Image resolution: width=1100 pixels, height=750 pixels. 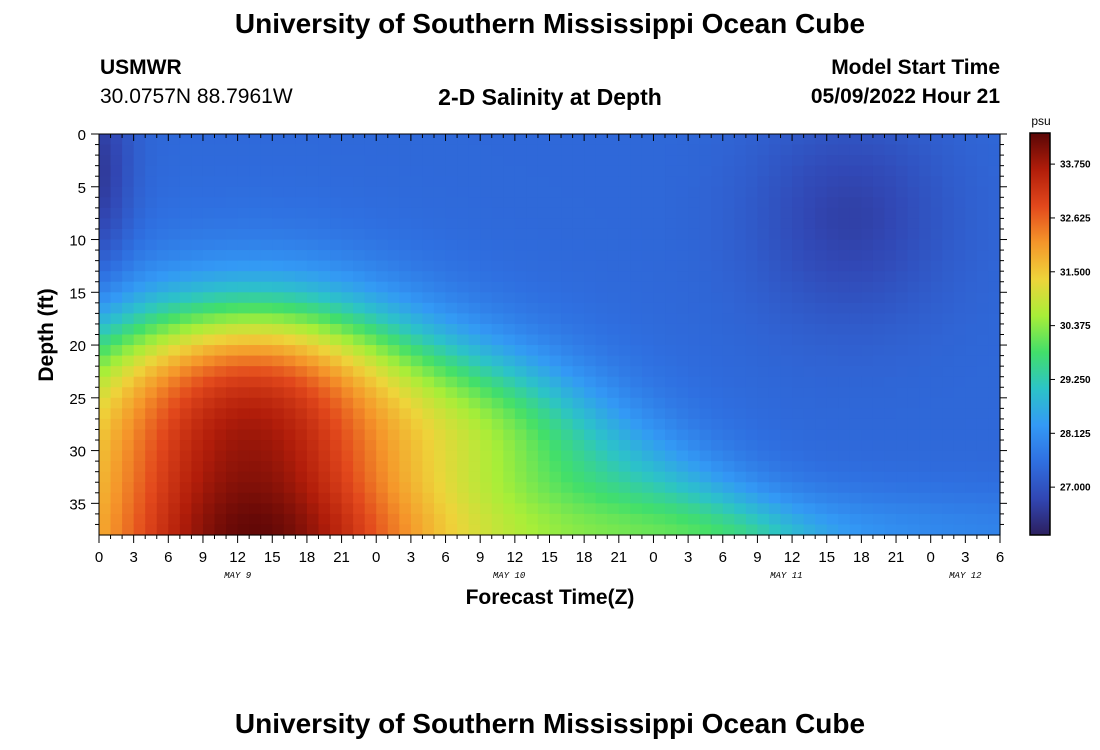 I want to click on x-axis-label: Forecast Time(Z), so click(x=550, y=597).